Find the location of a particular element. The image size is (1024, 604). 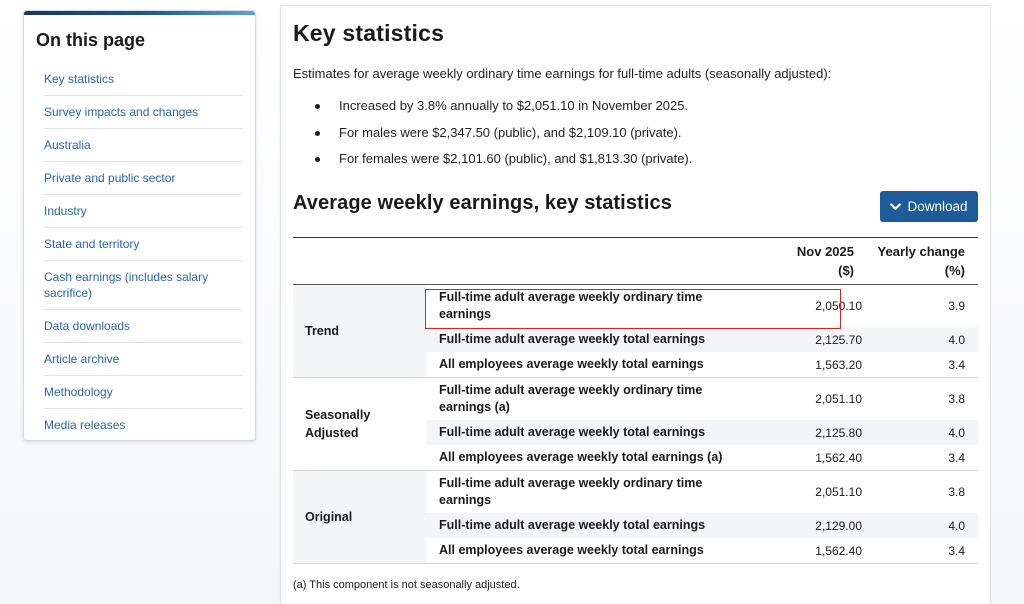

sidebar-item-industry: Industry is located at coordinates (143, 211).